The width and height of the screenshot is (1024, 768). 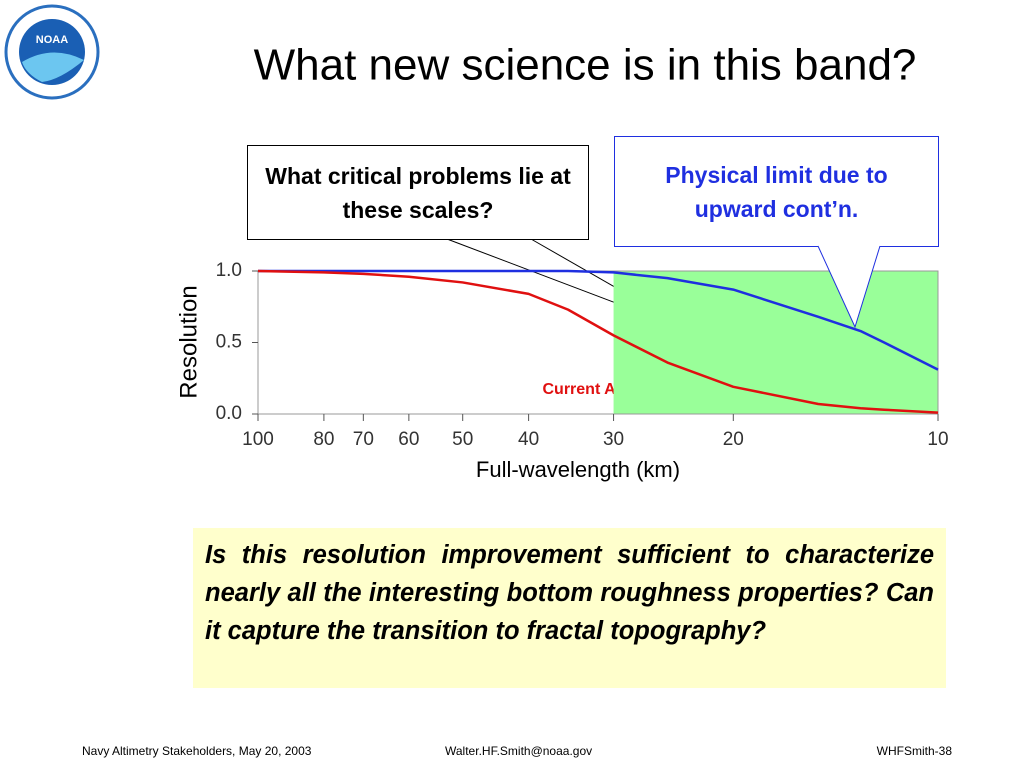 I want to click on y-axis-label: Resolution, so click(x=188, y=341).